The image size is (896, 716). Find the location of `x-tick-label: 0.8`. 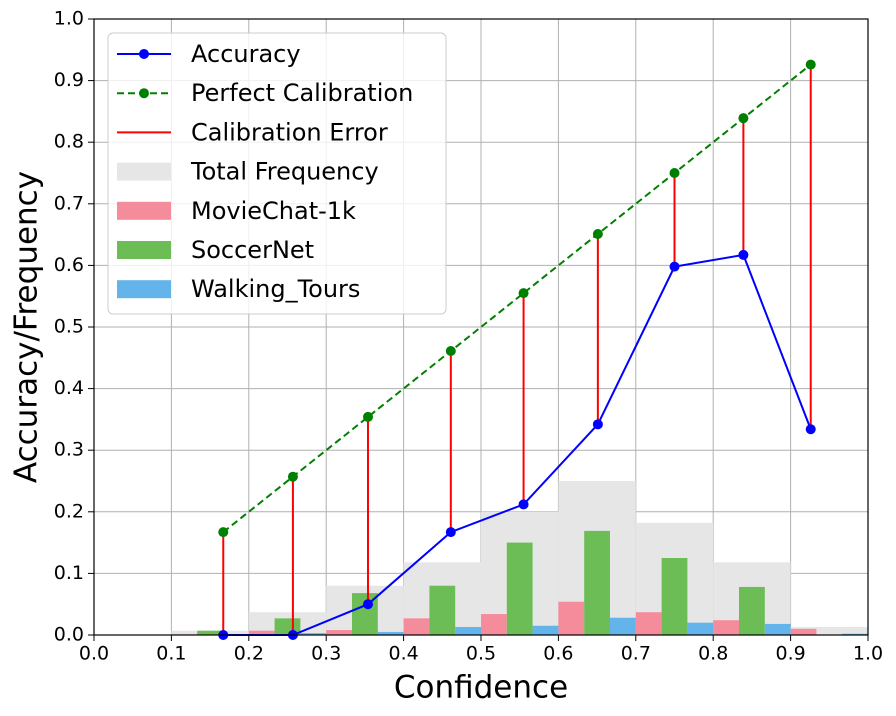

x-tick-label: 0.8 is located at coordinates (713, 654).